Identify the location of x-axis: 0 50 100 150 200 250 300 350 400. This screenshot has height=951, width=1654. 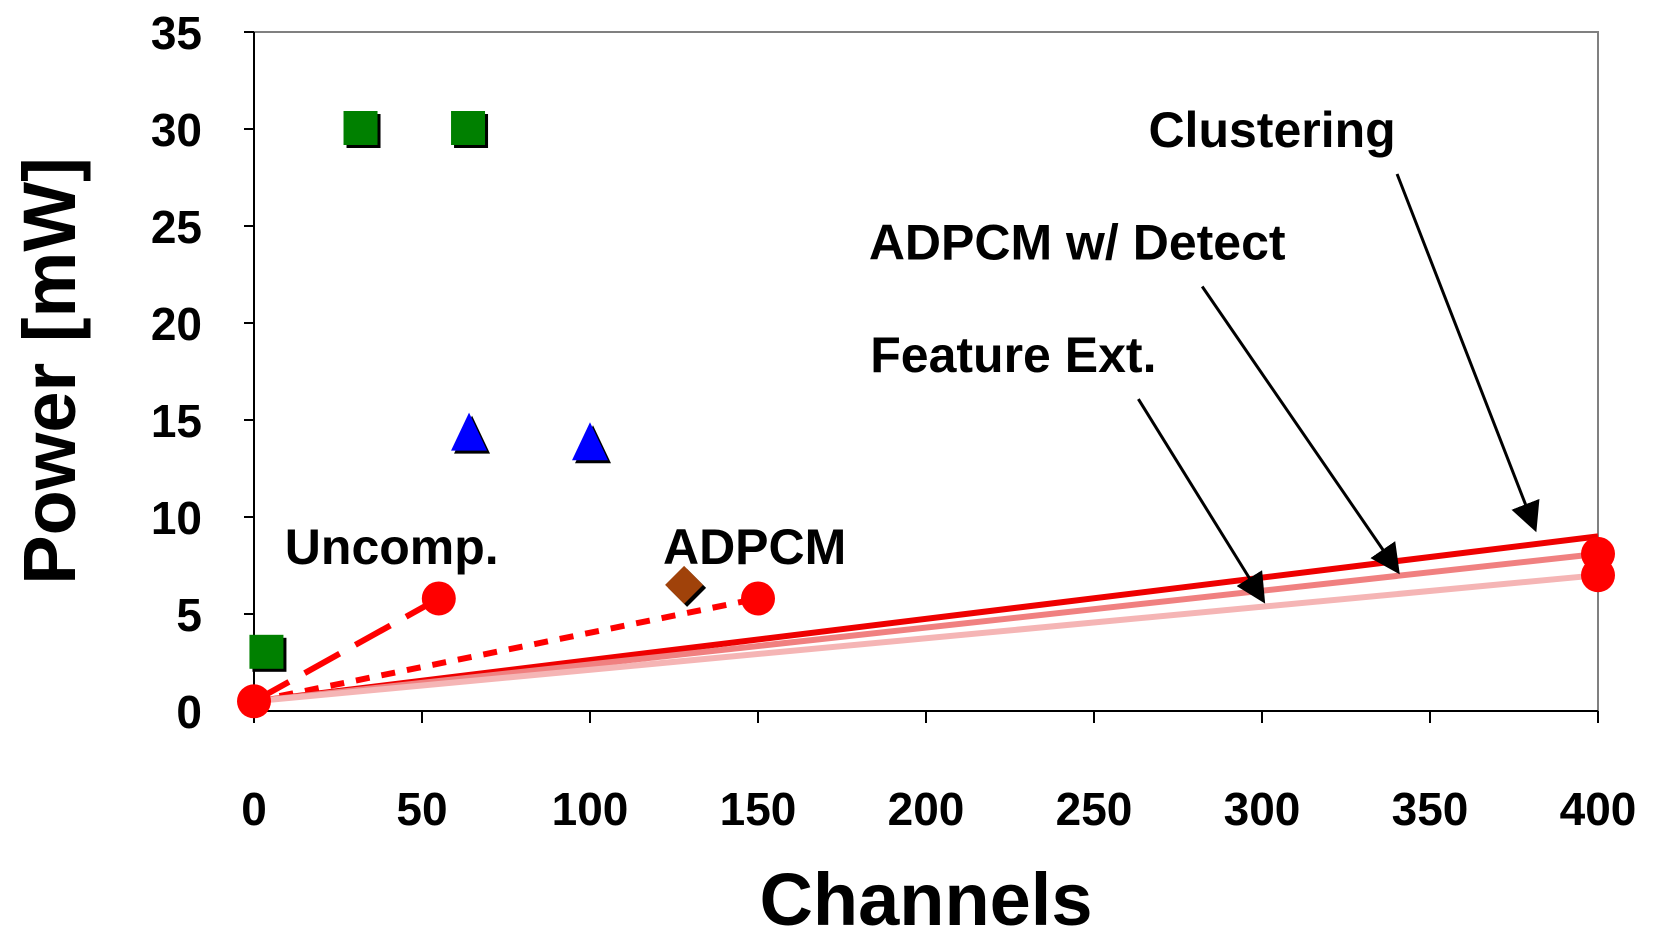
(939, 772).